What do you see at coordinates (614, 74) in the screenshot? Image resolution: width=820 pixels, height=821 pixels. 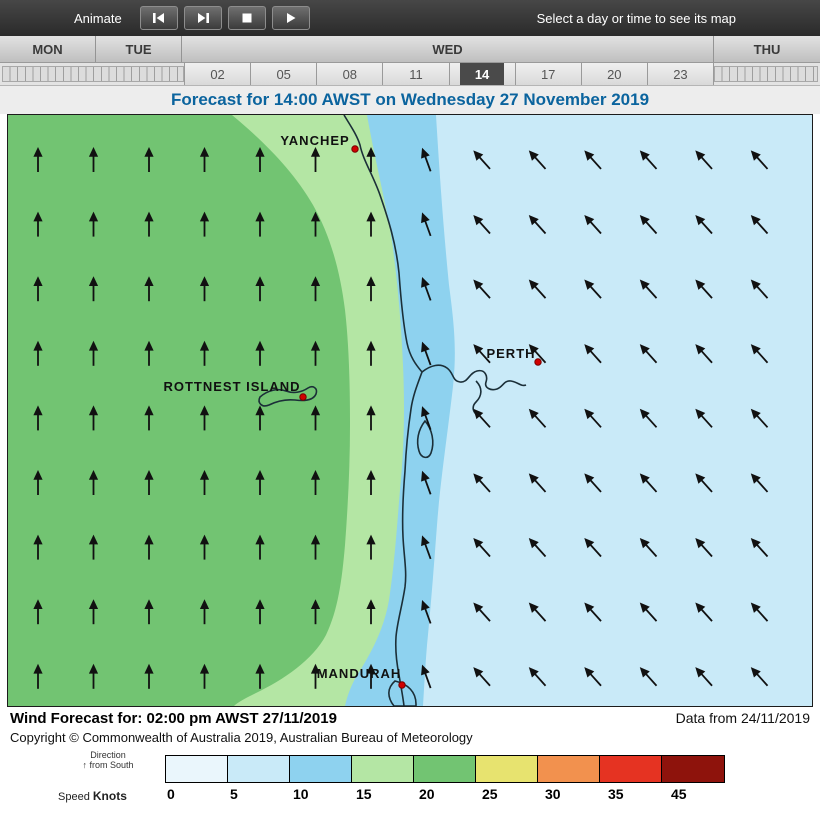 I see `time-cell-20: 20` at bounding box center [614, 74].